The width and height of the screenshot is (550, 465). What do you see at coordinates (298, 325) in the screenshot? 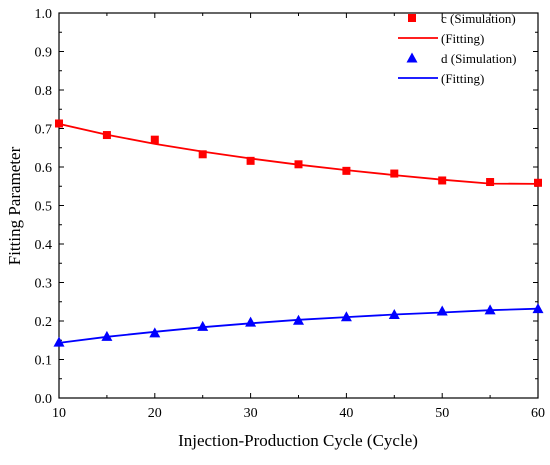
I see `blue-fitting-line` at bounding box center [298, 325].